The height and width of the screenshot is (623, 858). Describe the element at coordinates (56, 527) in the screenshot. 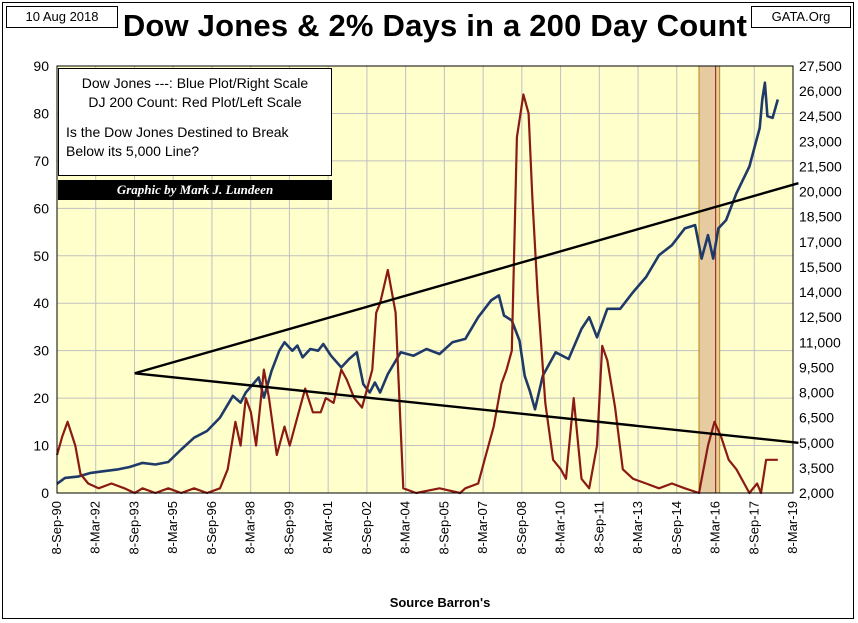

I see `x-axis-tick-label: 8-Sep-90` at that location.